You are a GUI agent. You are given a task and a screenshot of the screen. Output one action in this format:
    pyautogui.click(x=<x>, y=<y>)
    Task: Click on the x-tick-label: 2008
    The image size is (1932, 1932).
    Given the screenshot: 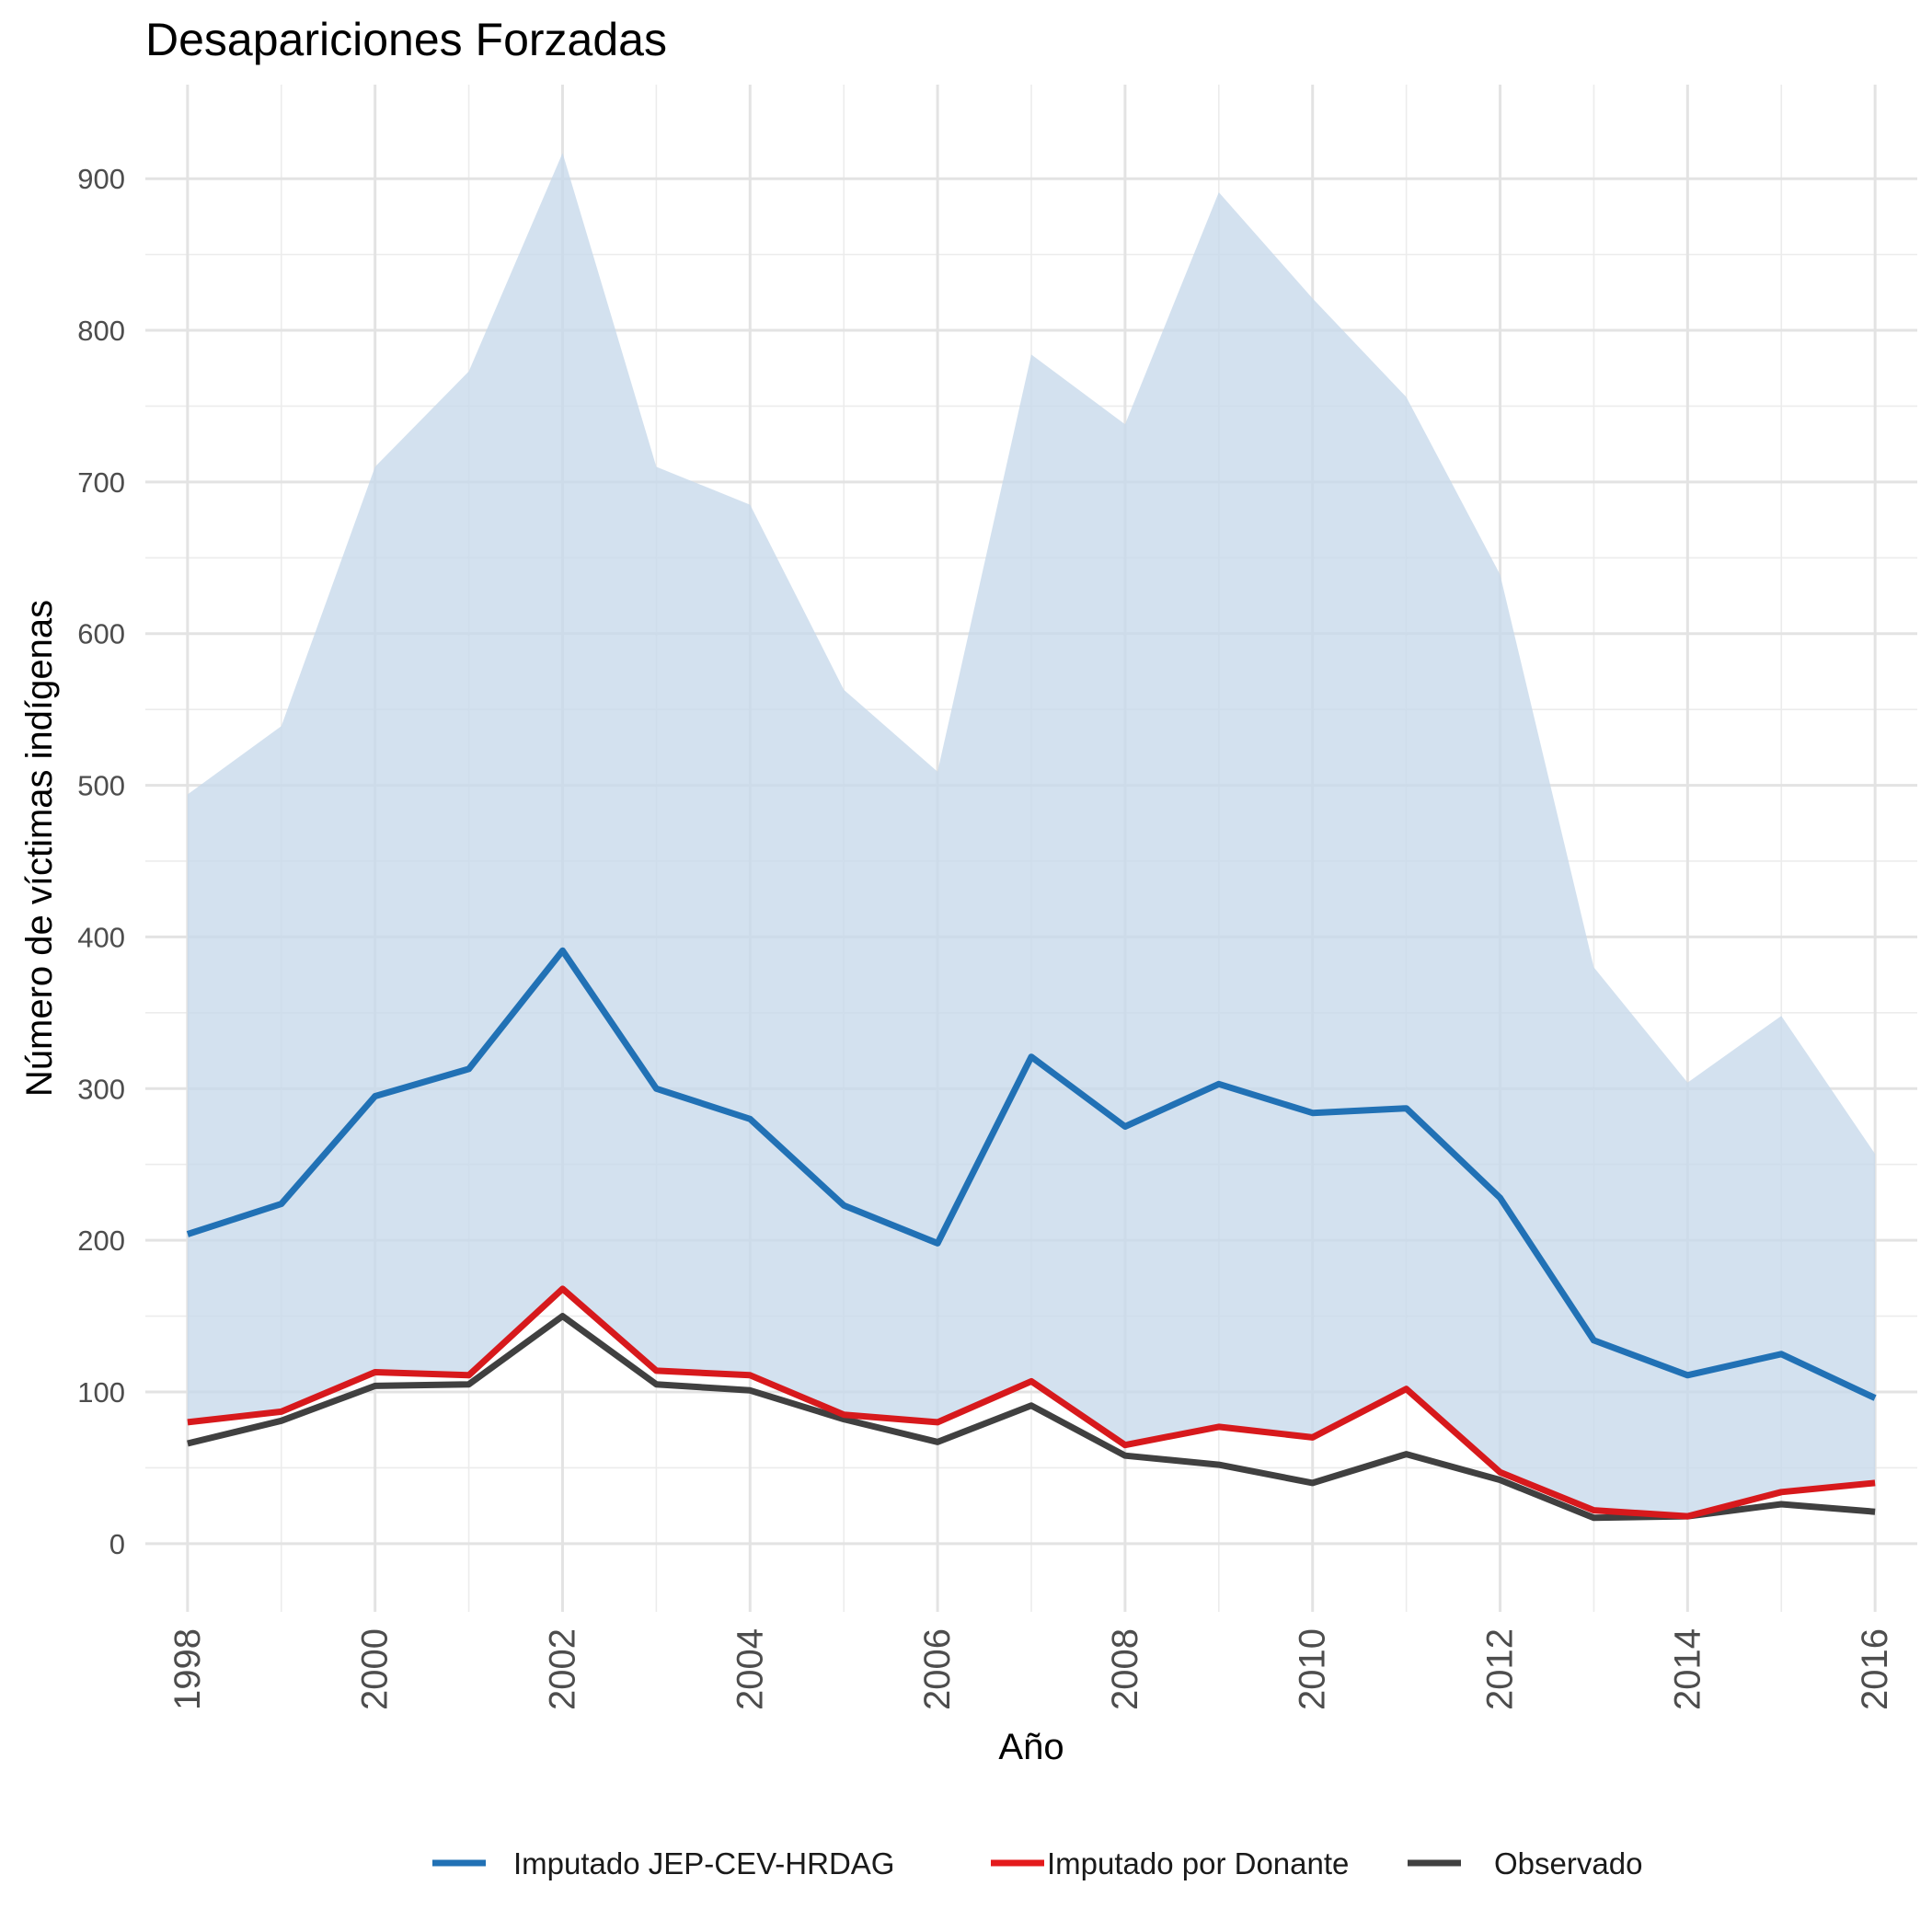 What is the action you would take?
    pyautogui.click(x=1125, y=1669)
    